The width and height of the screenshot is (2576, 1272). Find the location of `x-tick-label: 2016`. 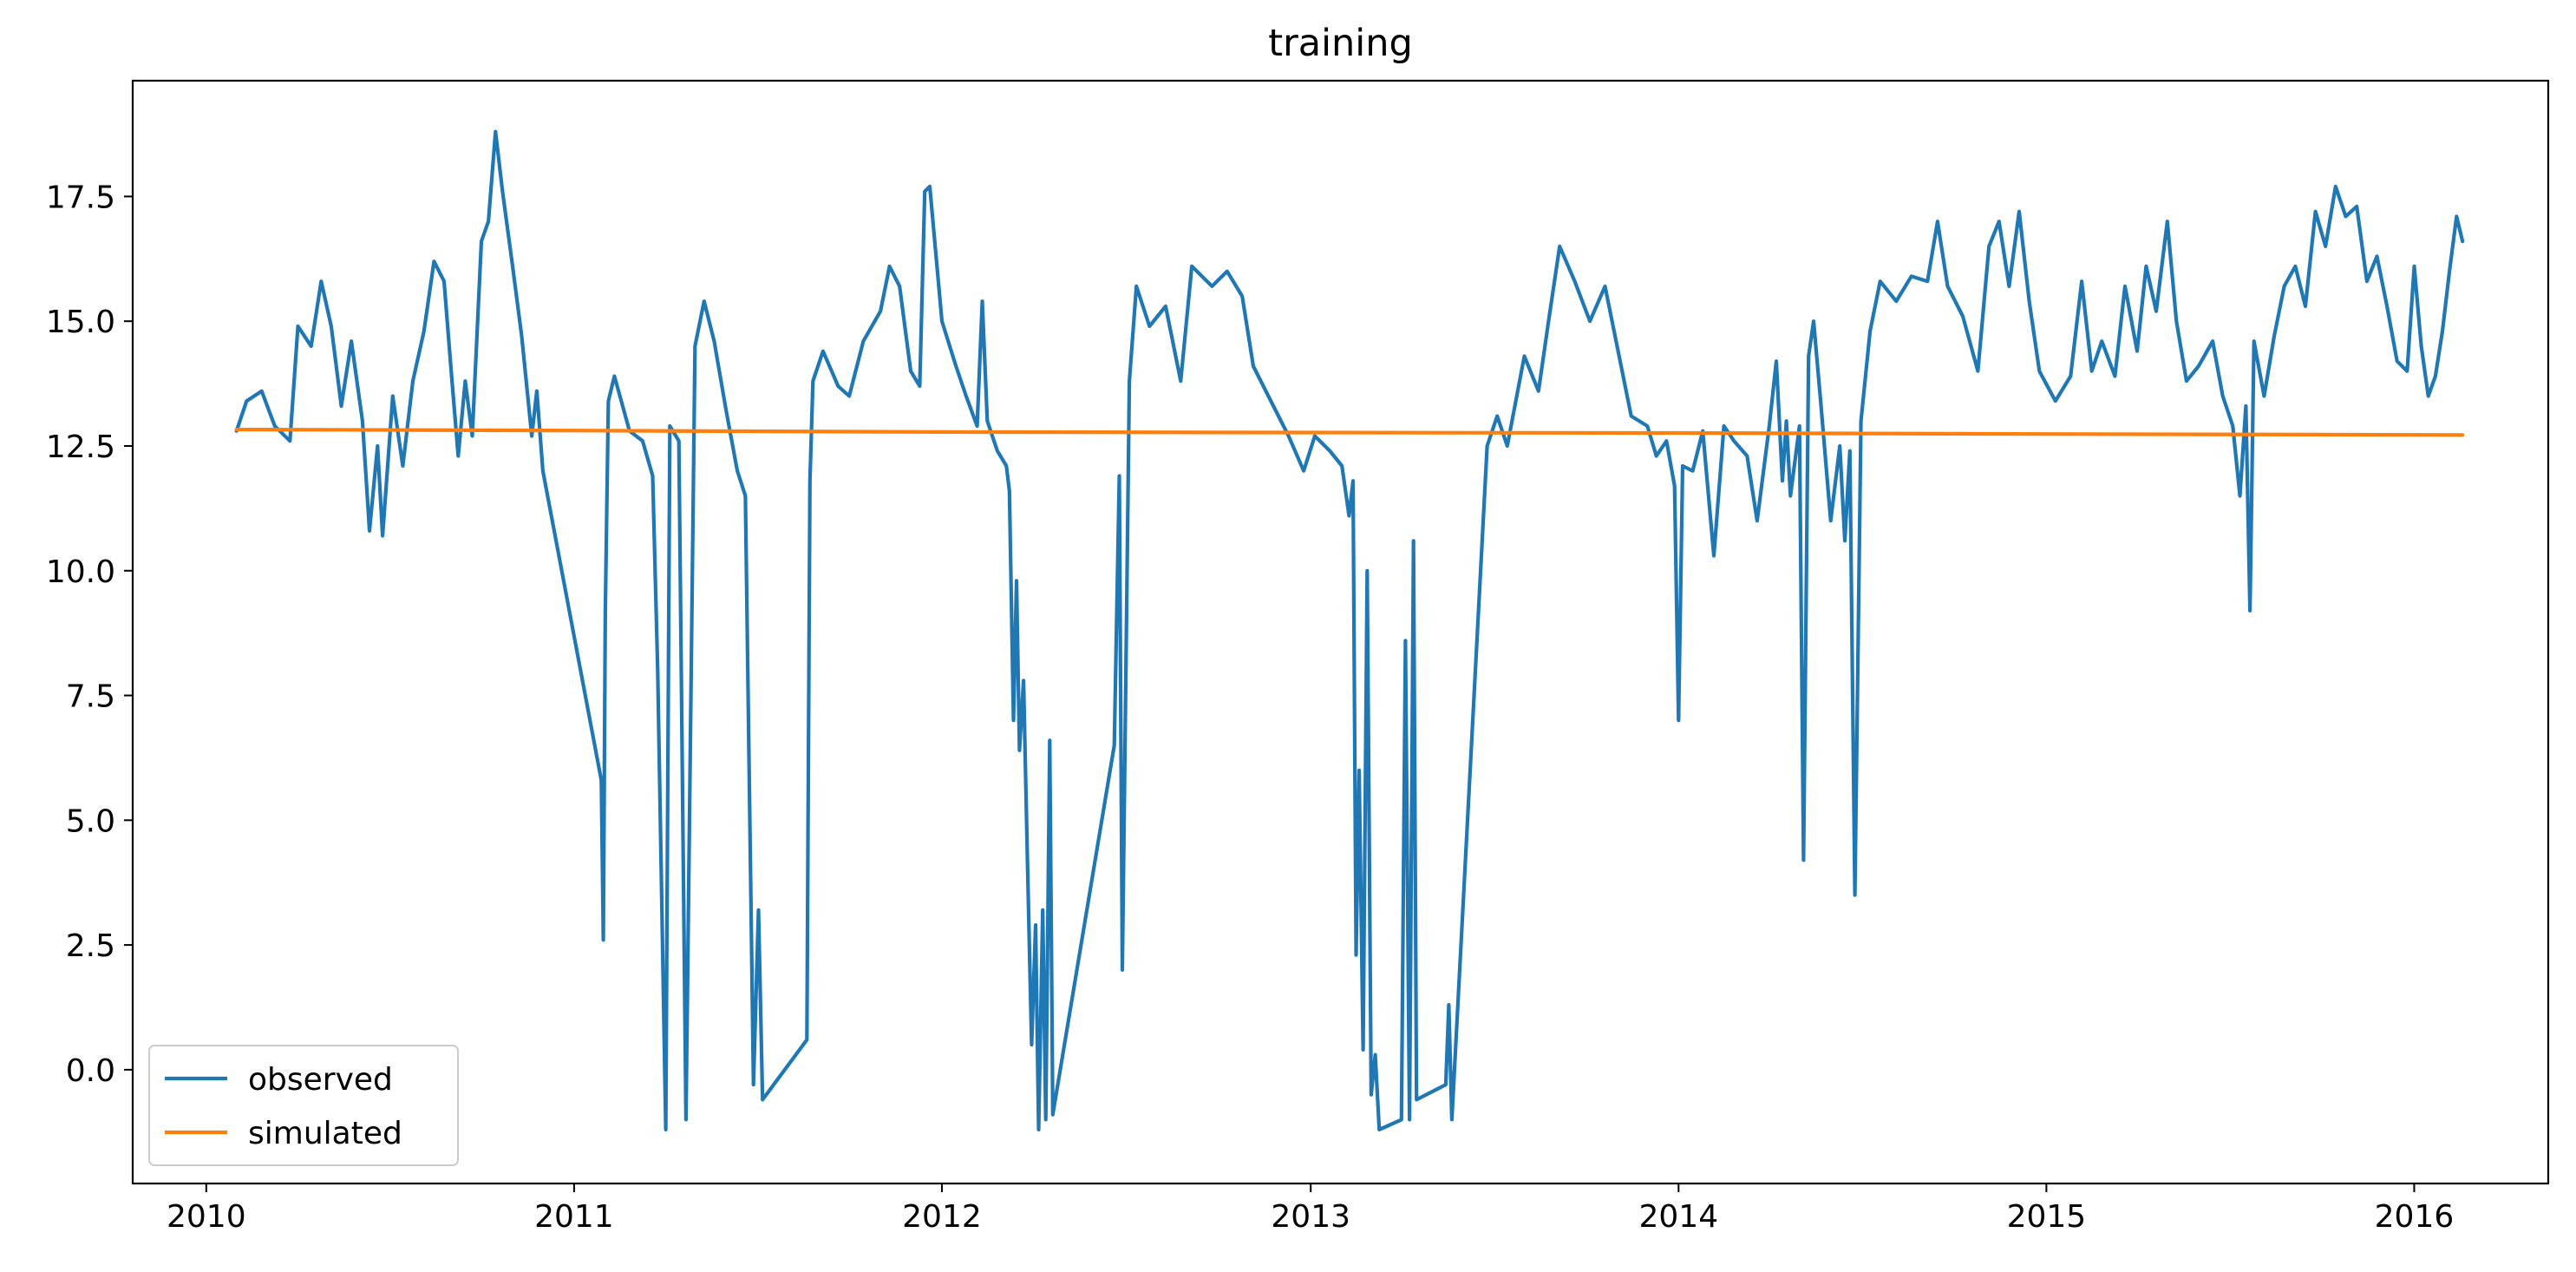

x-tick-label: 2016 is located at coordinates (2415, 1217).